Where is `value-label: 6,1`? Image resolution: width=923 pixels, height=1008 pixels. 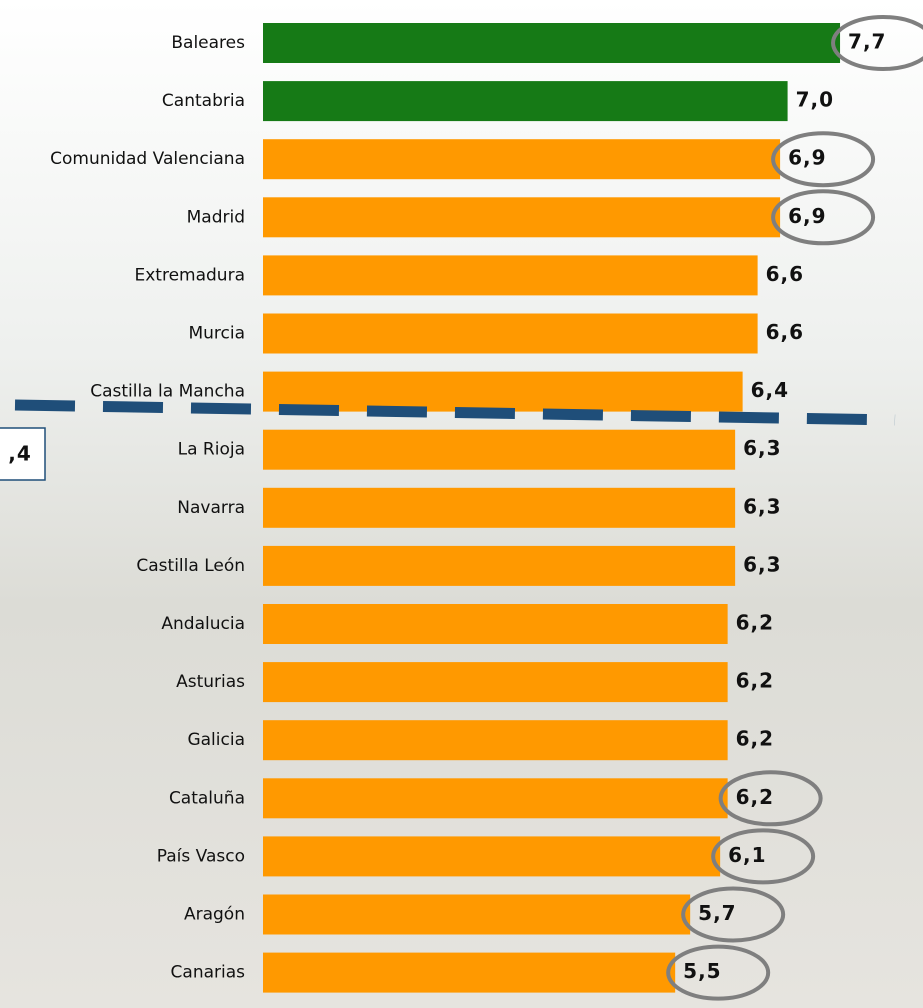 value-label: 6,1 is located at coordinates (747, 855).